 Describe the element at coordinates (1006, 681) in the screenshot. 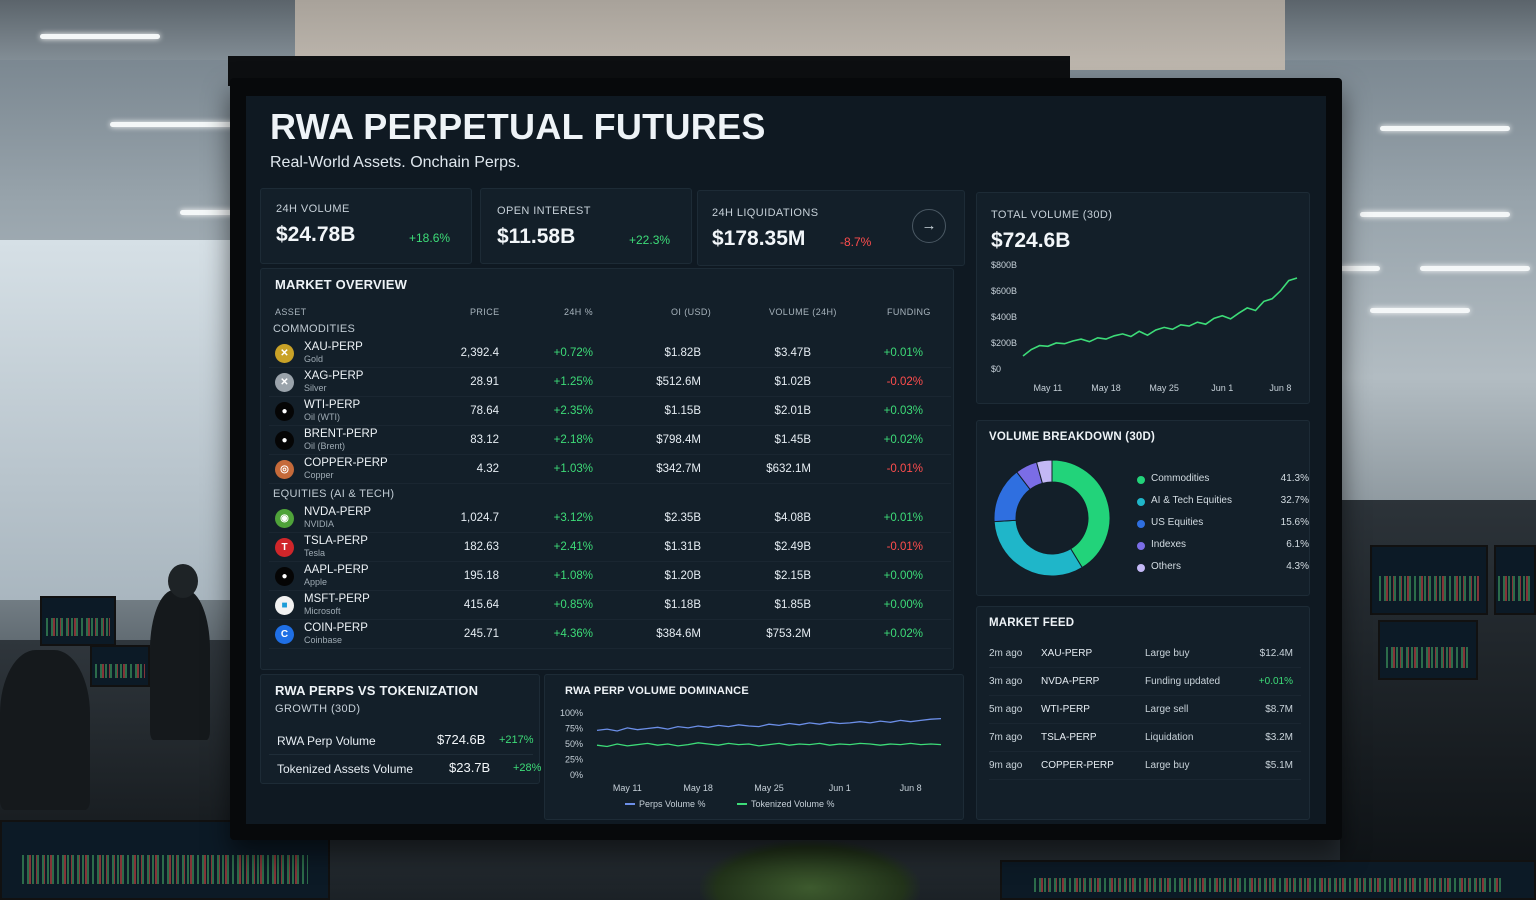

I see `feed-time: 3m ago` at that location.